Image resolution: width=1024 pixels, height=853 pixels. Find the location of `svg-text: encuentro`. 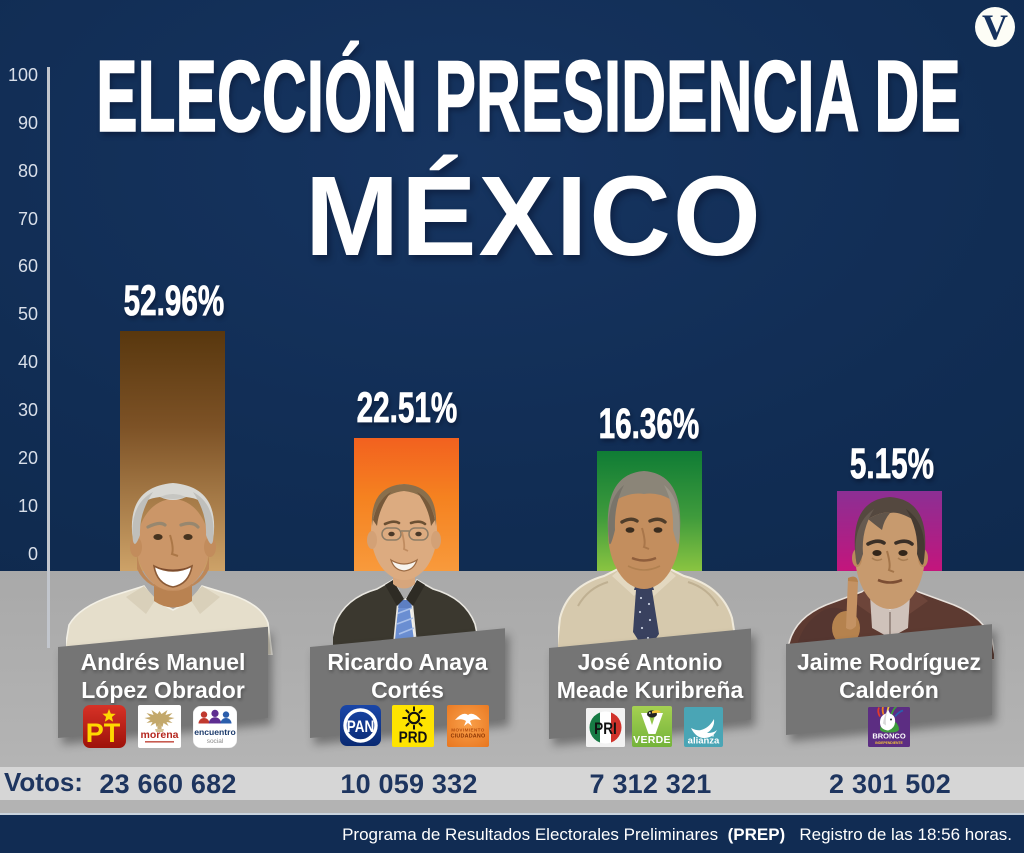

svg-text: encuentro is located at coordinates (215, 732).